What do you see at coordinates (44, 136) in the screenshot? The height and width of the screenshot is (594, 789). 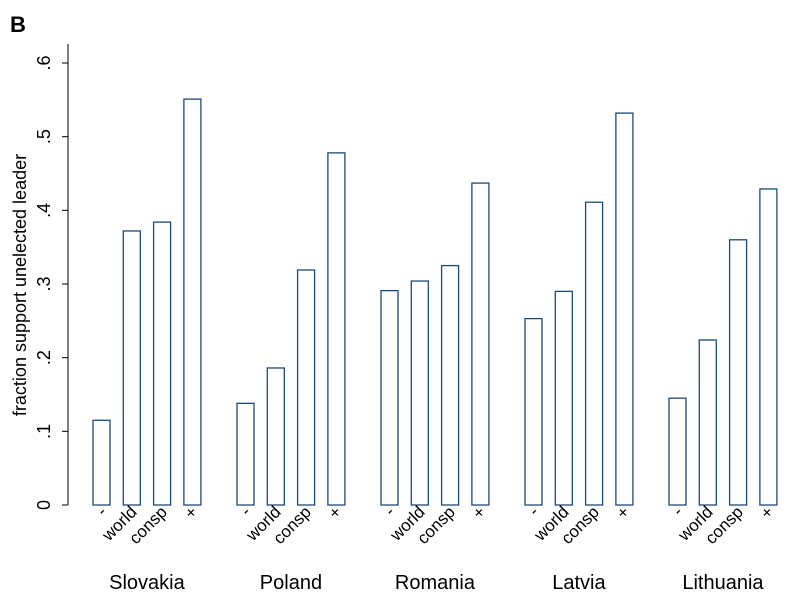 I see `y-tick-label: .5` at bounding box center [44, 136].